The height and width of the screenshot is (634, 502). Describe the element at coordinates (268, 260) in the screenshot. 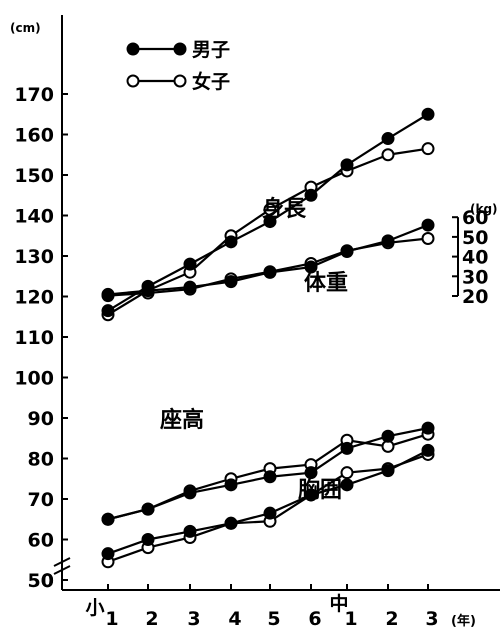

I see `series-line-1-boys` at that location.